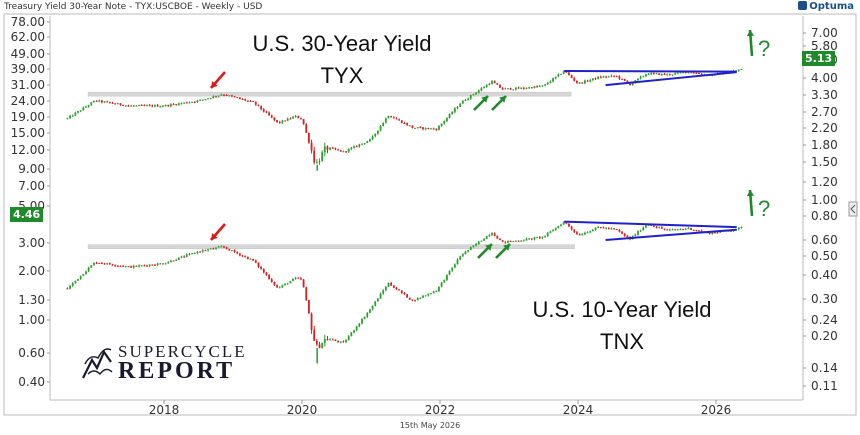  I want to click on left-tick-label: 1.00, so click(31, 320).